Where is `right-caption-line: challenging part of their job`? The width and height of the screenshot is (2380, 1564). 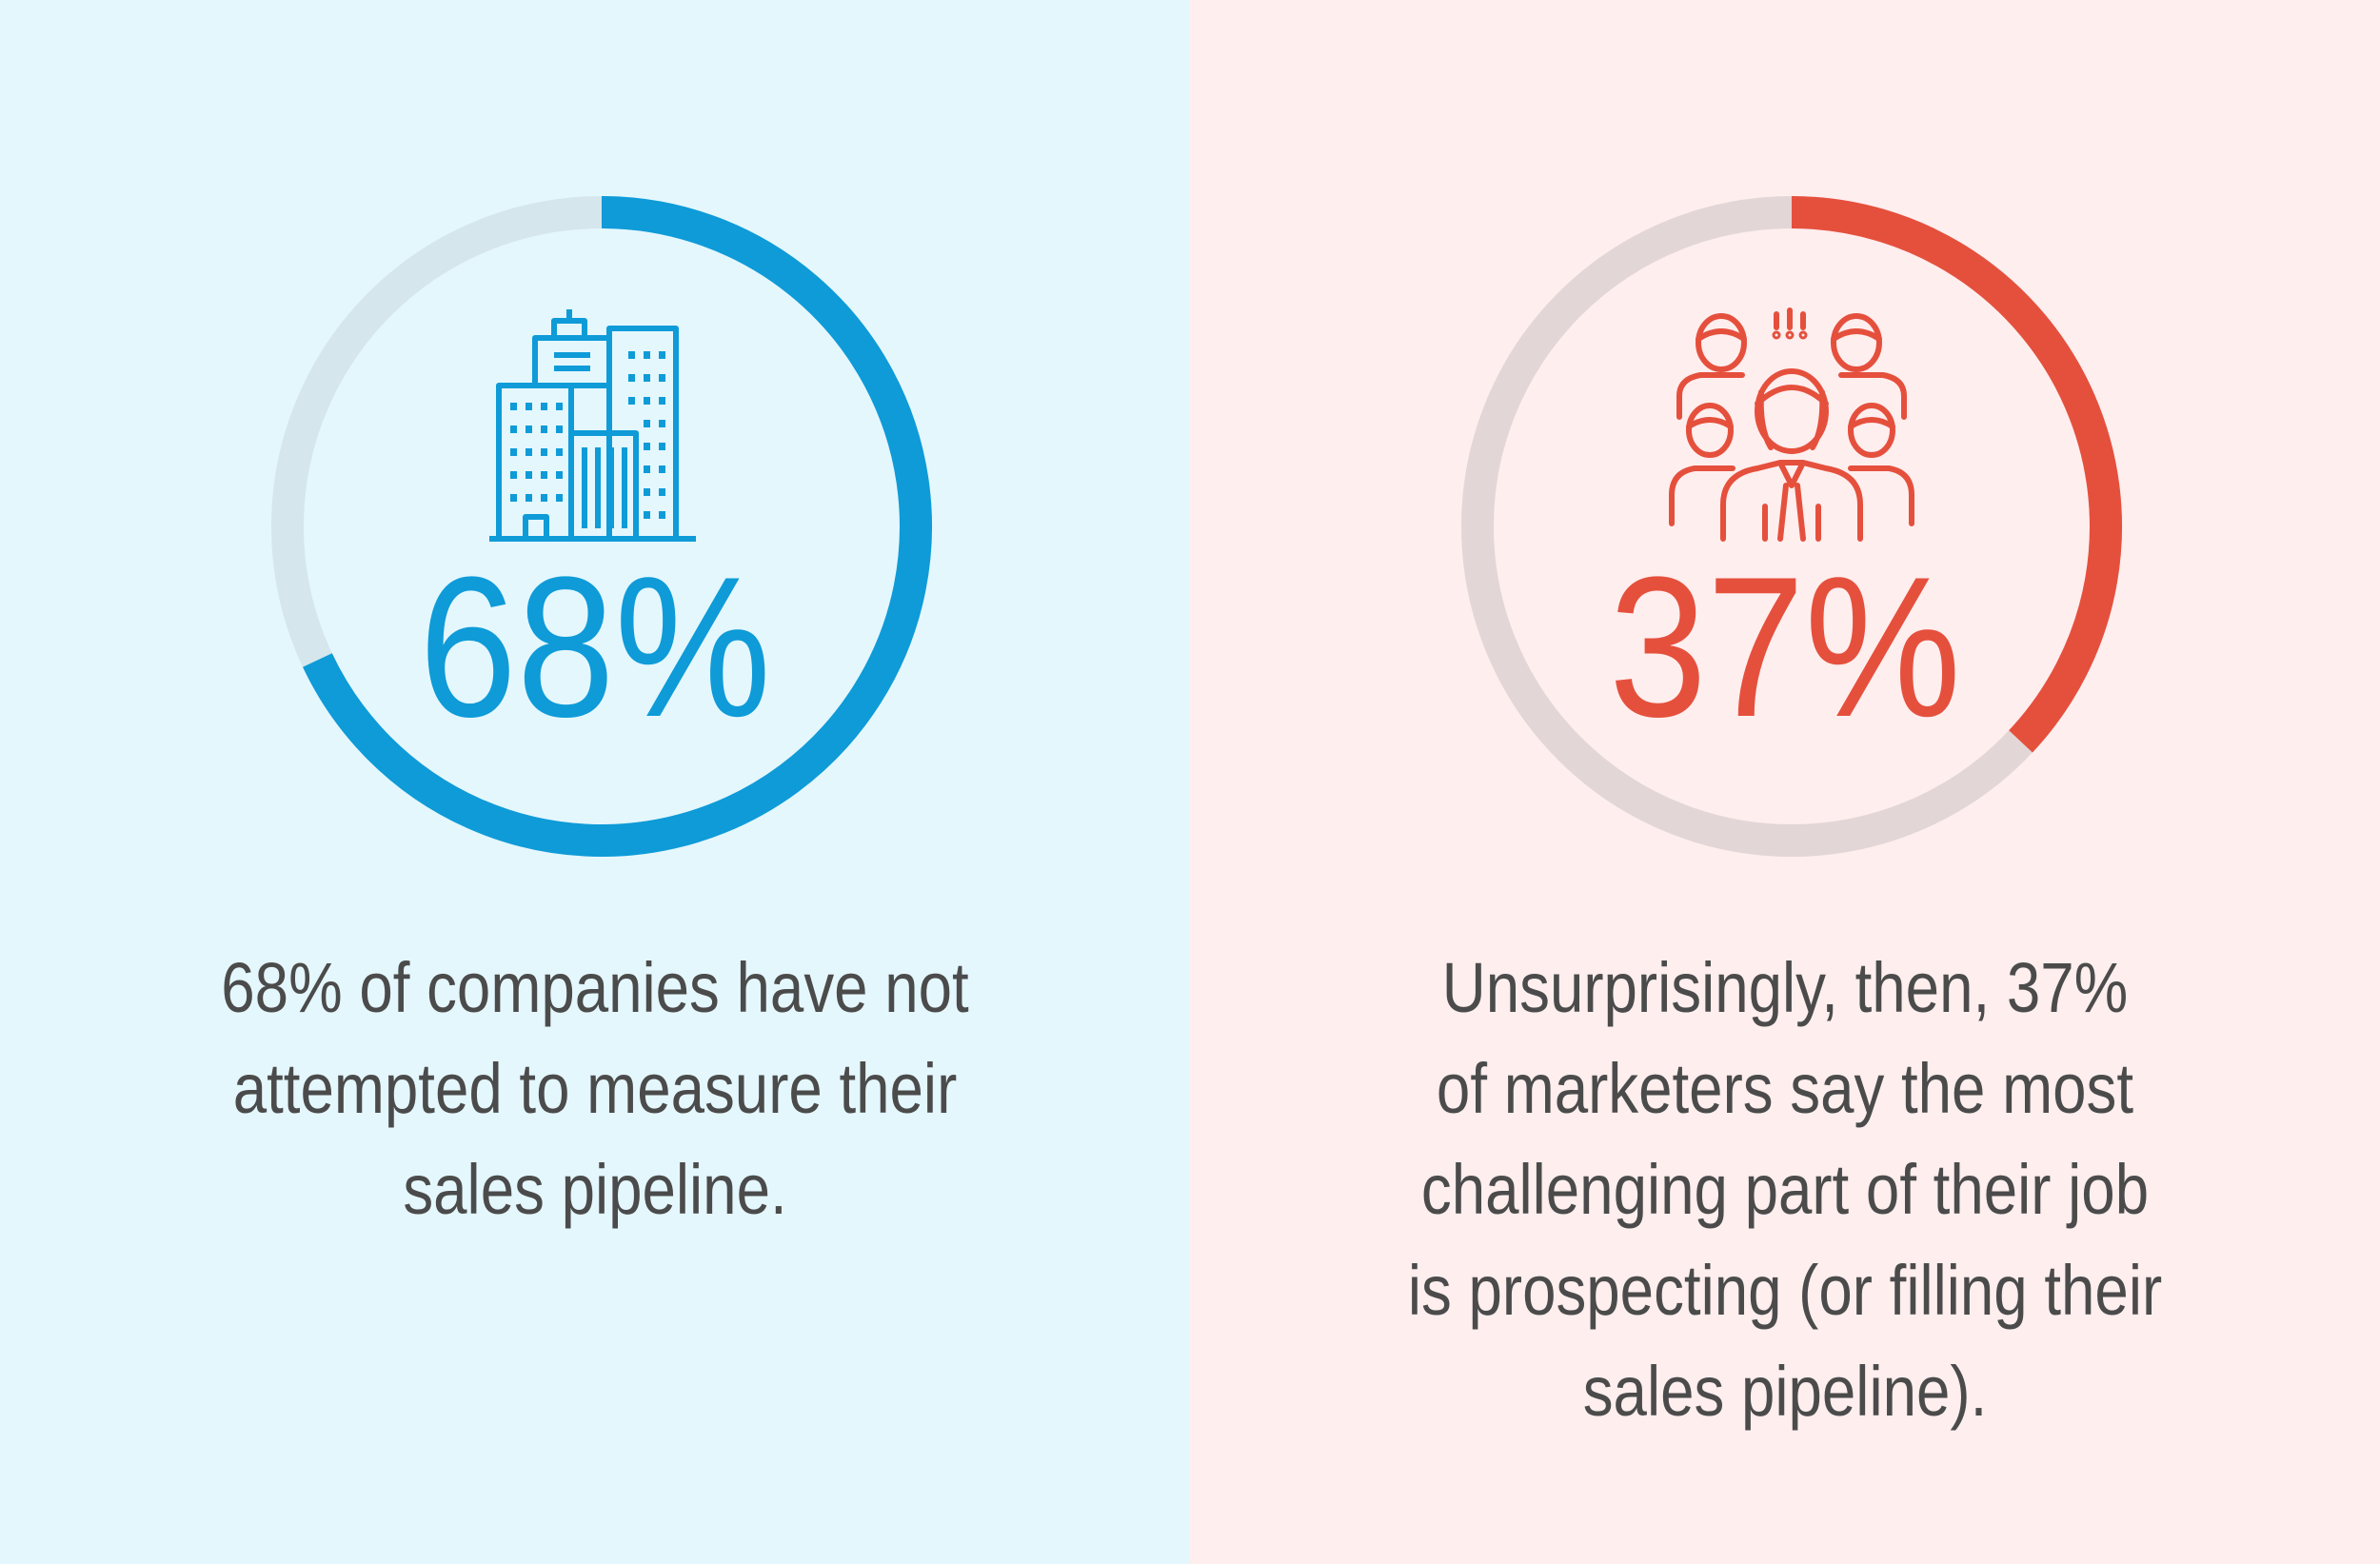
right-caption-line: challenging part of their job is located at coordinates (1785, 1189).